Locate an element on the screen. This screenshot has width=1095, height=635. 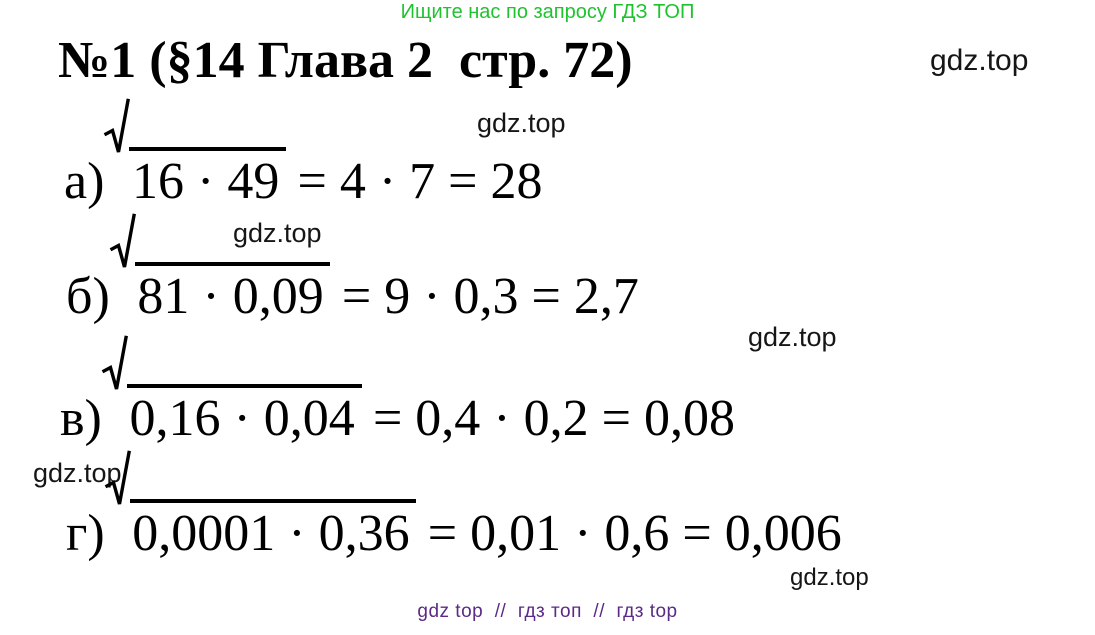
radicand: 0,16 · 0,04 is located at coordinates (244, 416).